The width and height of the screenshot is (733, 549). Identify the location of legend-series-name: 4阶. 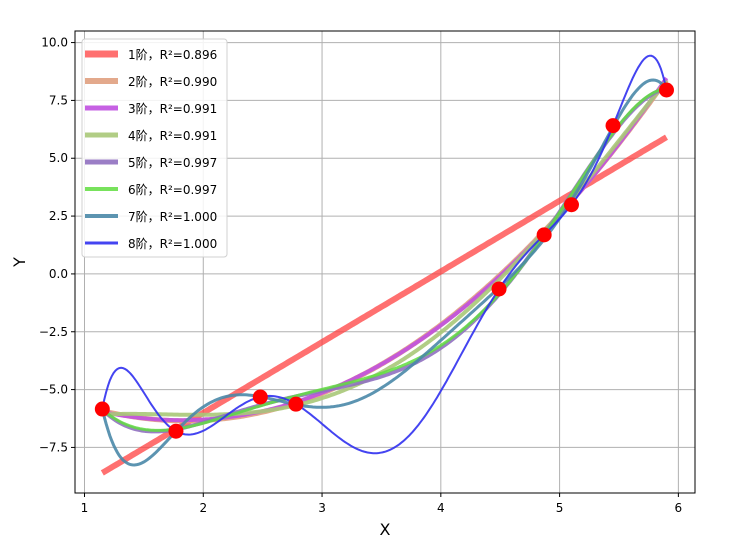
(138, 136).